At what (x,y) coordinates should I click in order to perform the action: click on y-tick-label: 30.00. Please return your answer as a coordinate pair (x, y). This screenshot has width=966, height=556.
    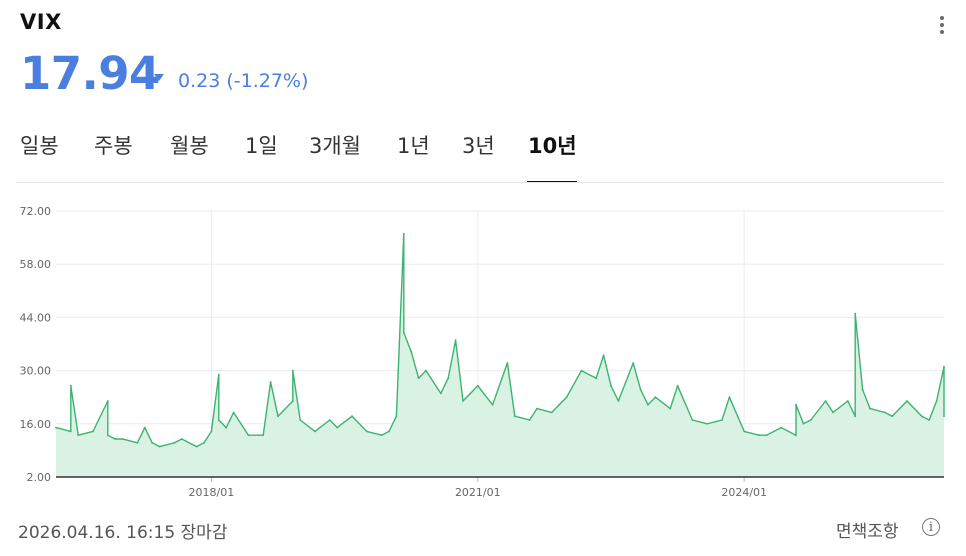
    Looking at the image, I should click on (36, 371).